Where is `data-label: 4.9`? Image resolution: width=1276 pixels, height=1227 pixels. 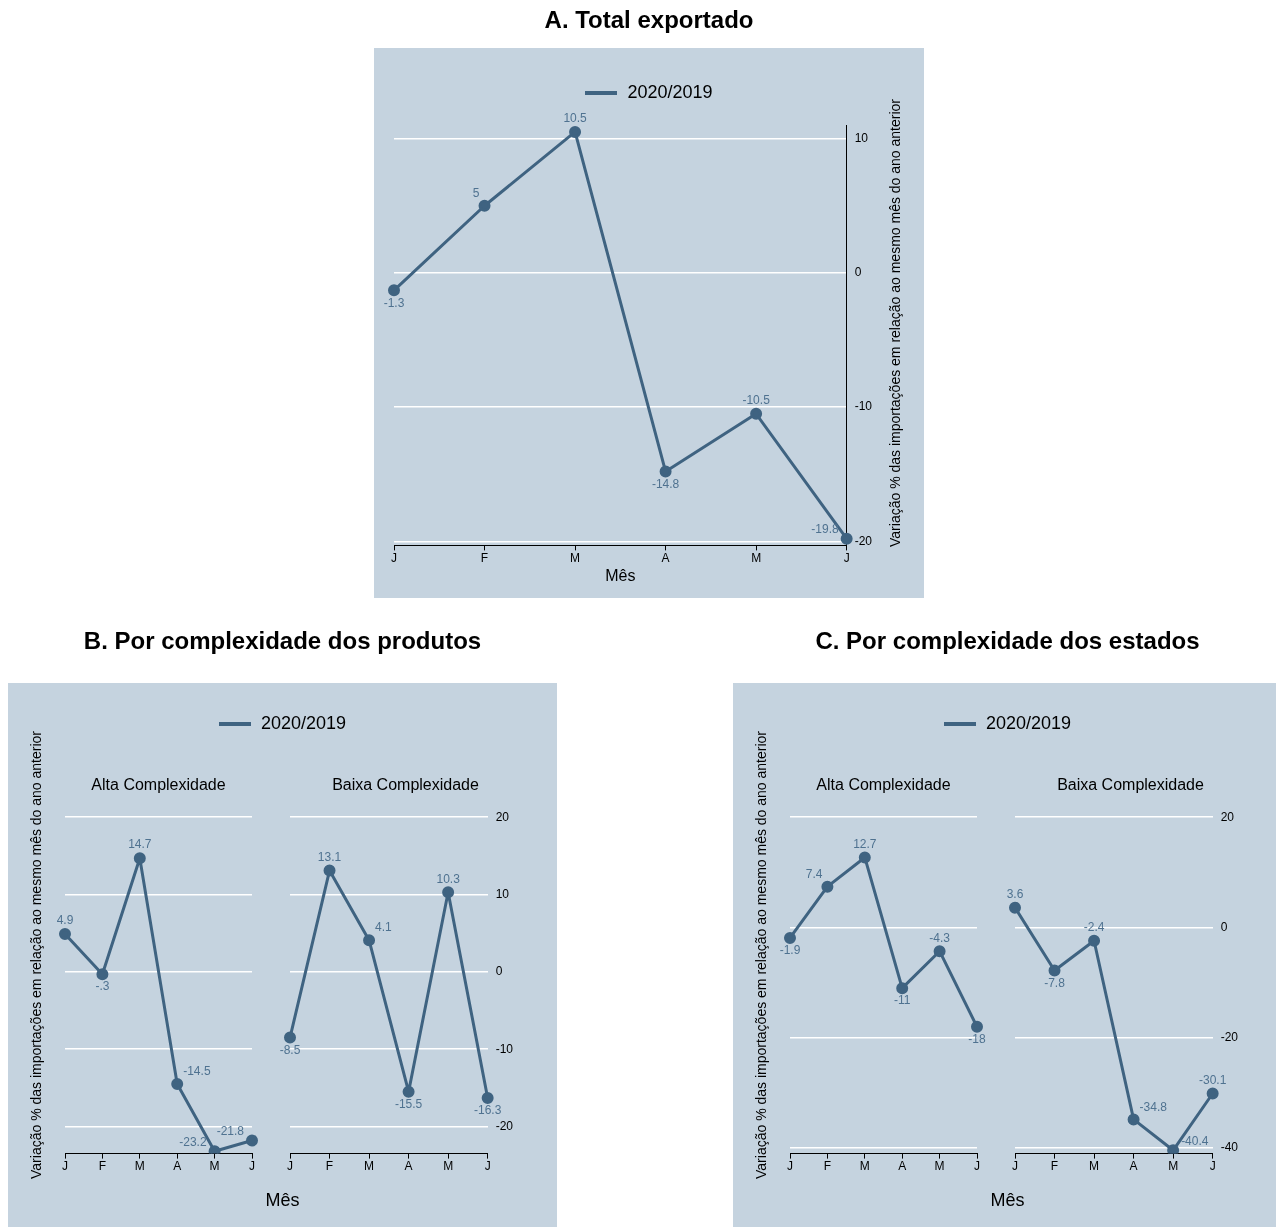 data-label: 4.9 is located at coordinates (65, 920).